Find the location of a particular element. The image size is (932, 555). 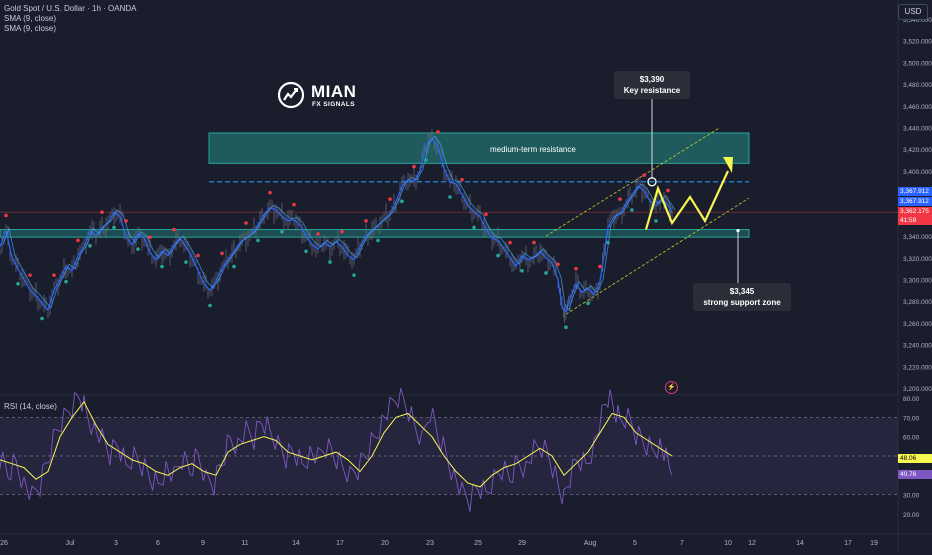

symbol-title: Gold Spot / U.S. Dollar · 1h · OANDA is located at coordinates (70, 8).